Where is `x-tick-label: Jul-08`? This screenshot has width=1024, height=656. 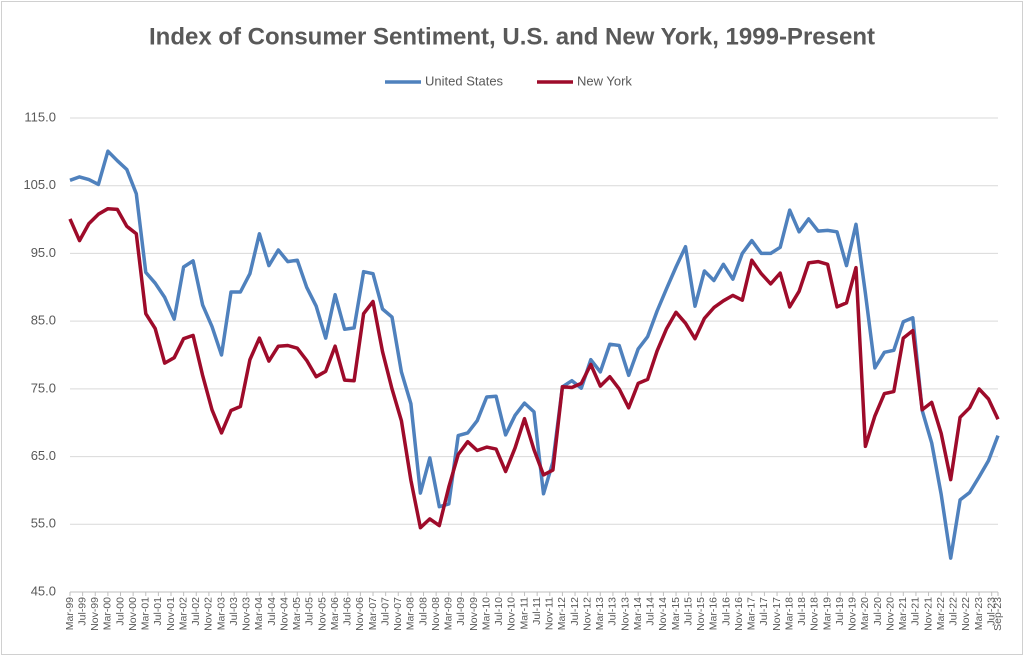 x-tick-label: Jul-08 is located at coordinates (423, 611).